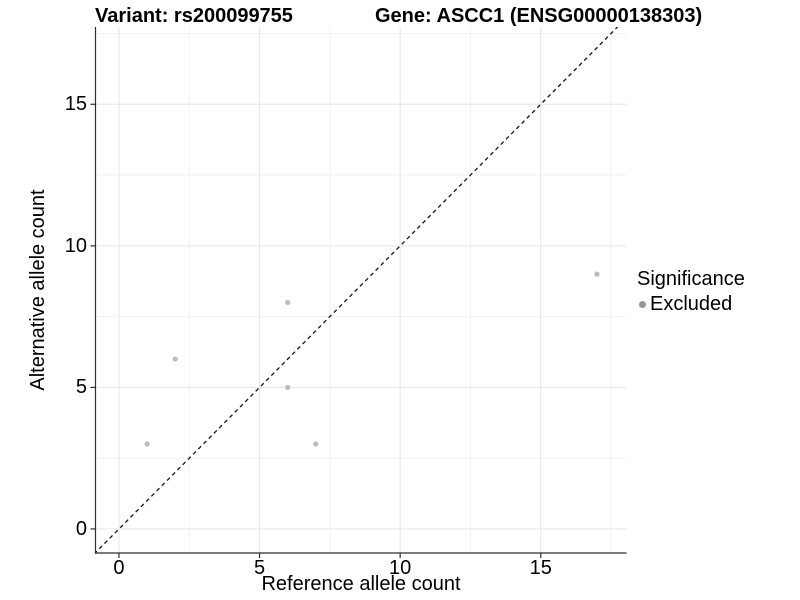 The image size is (800, 600). Describe the element at coordinates (691, 291) in the screenshot. I see `legend: Significance Excluded` at that location.